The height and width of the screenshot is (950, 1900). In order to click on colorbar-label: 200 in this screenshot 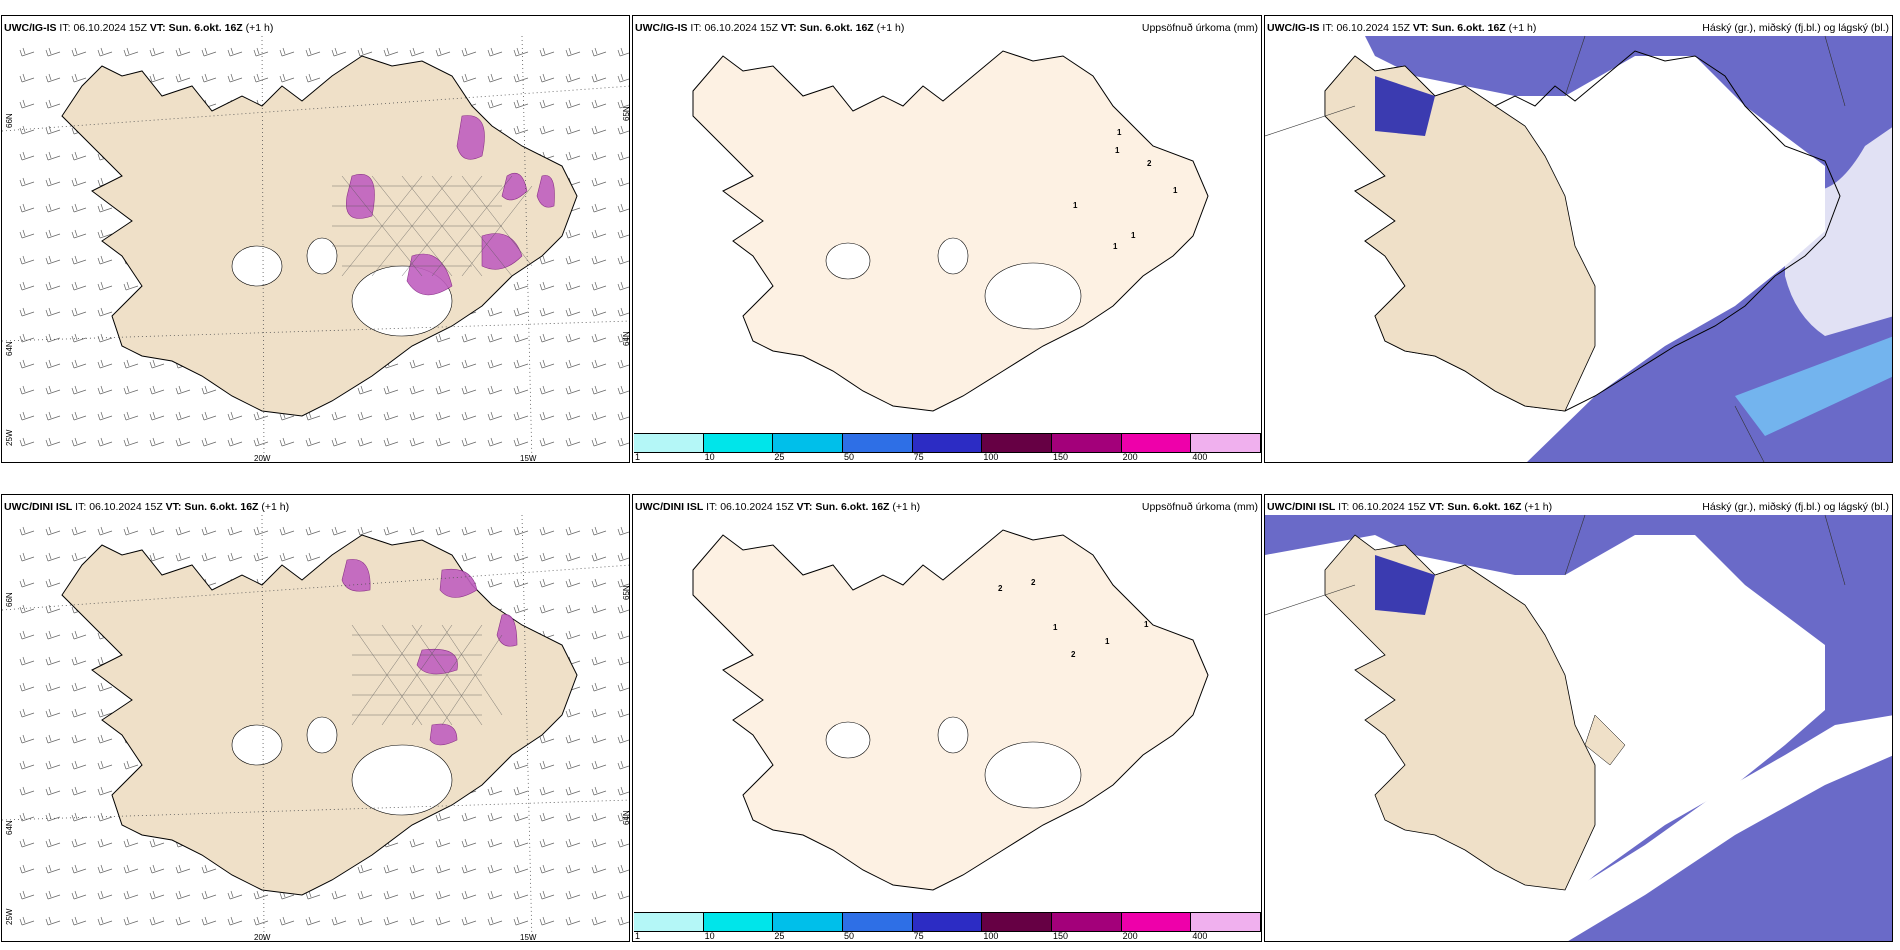, I will do `click(1130, 457)`.